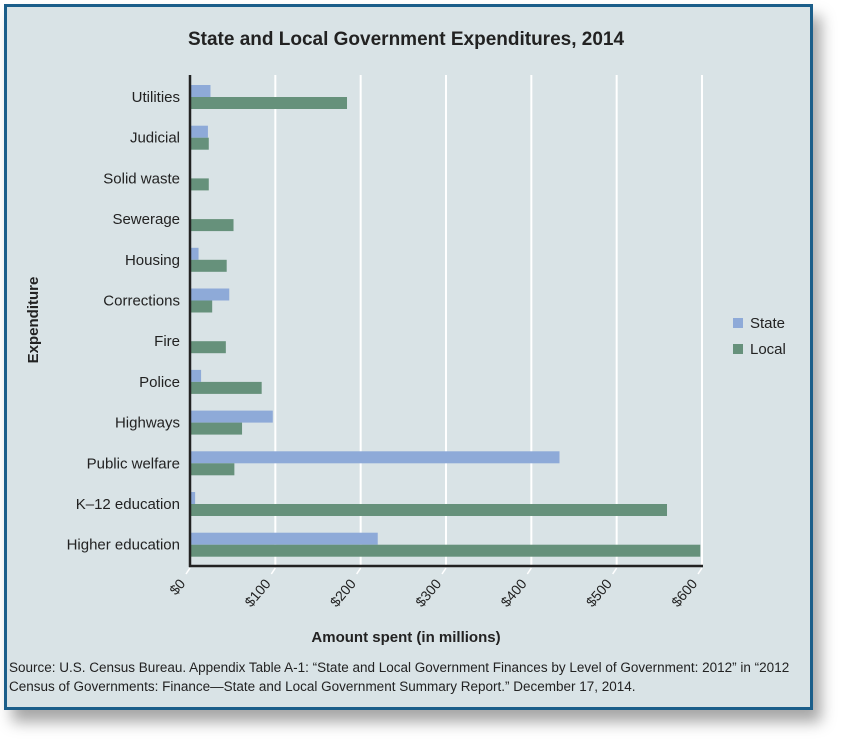 The image size is (847, 745). I want to click on category-label: Higher education, so click(123, 545).